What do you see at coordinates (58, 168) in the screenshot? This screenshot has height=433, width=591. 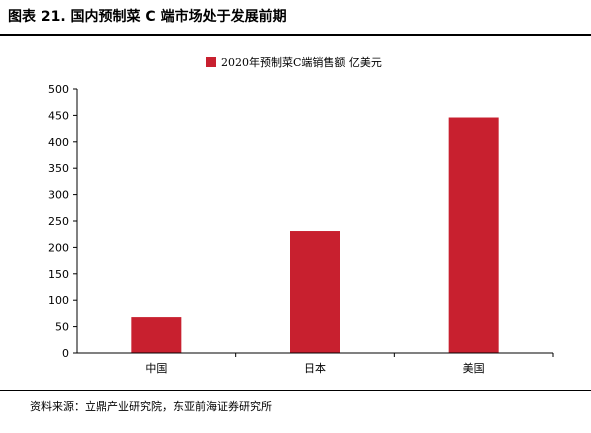 I see `y-tick-label: 350` at bounding box center [58, 168].